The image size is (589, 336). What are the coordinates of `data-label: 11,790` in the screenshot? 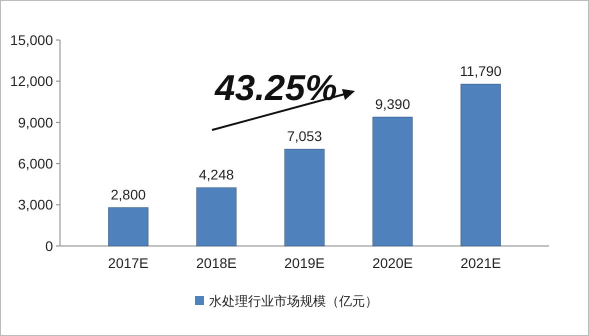 It's located at (481, 71).